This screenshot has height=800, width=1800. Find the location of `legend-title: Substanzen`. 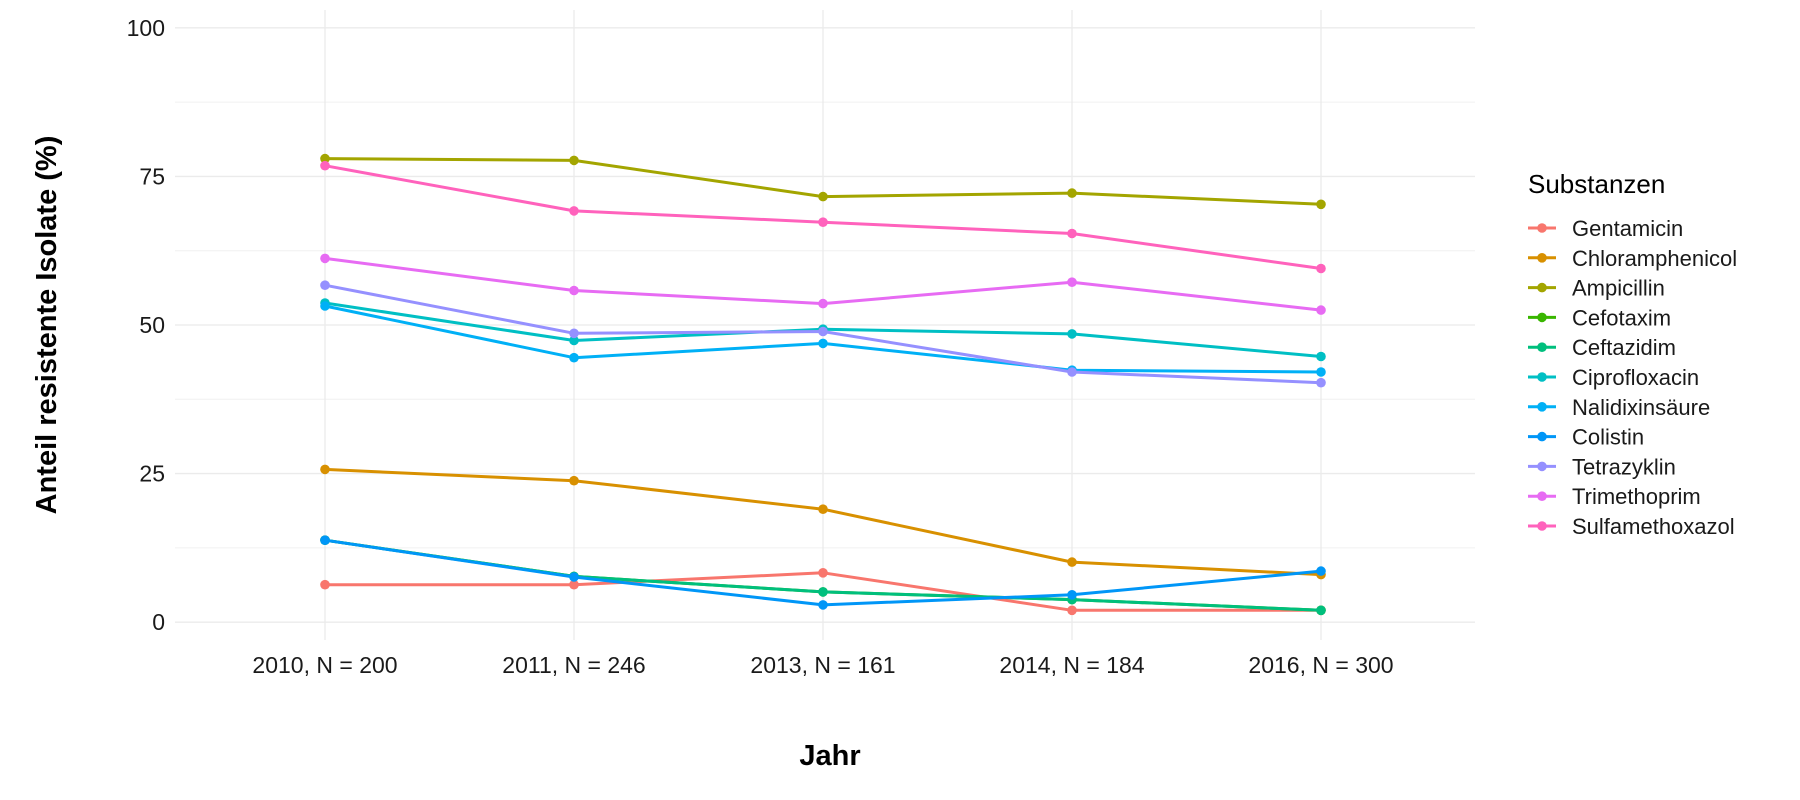

legend-title: Substanzen is located at coordinates (1596, 184).